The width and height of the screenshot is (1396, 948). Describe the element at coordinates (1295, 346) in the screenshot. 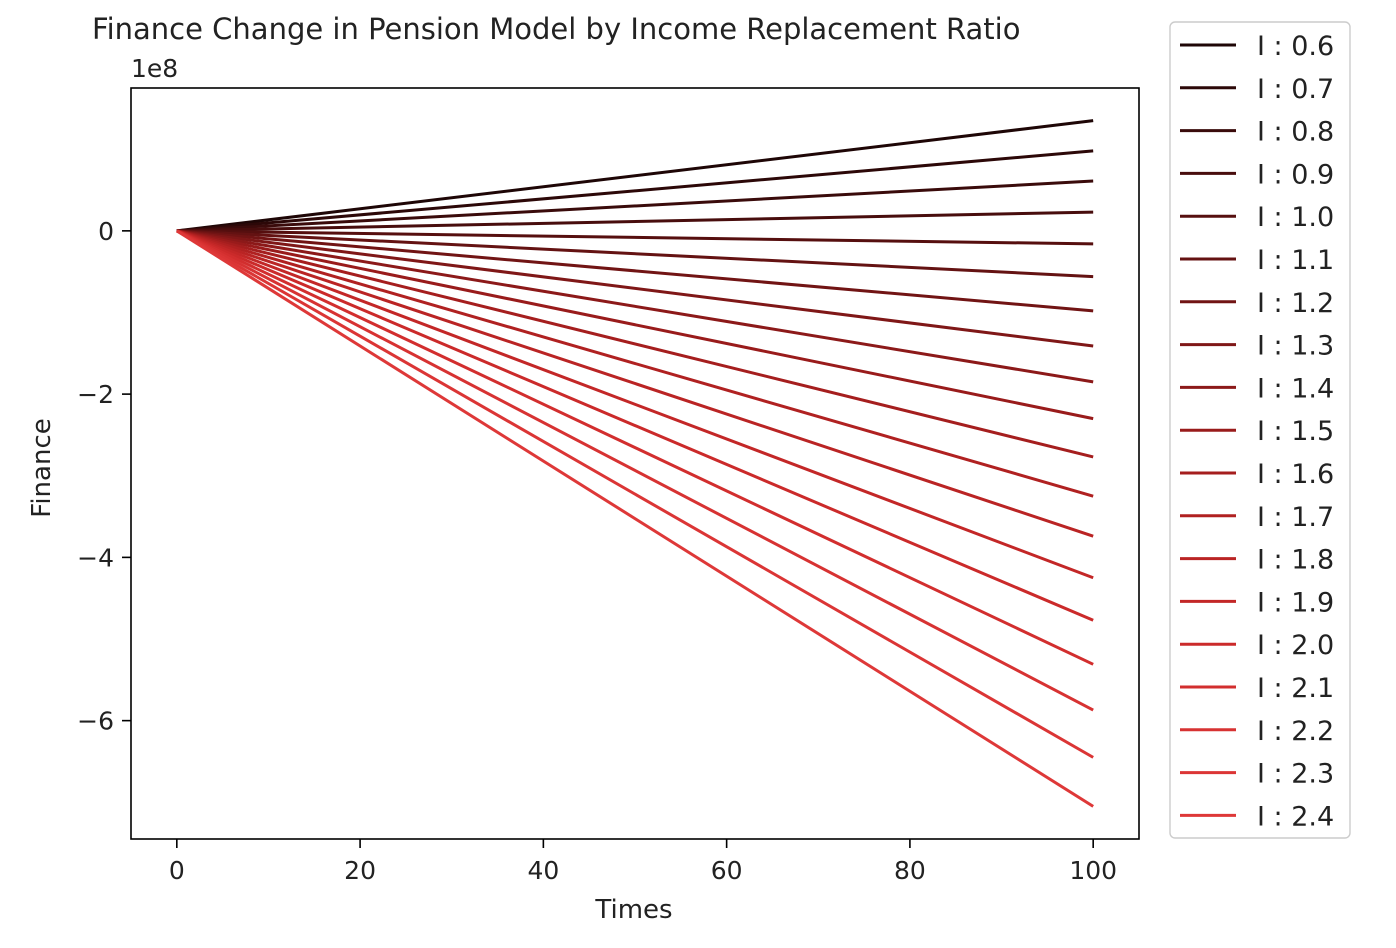

I see `legend-label: I : 1.3` at that location.